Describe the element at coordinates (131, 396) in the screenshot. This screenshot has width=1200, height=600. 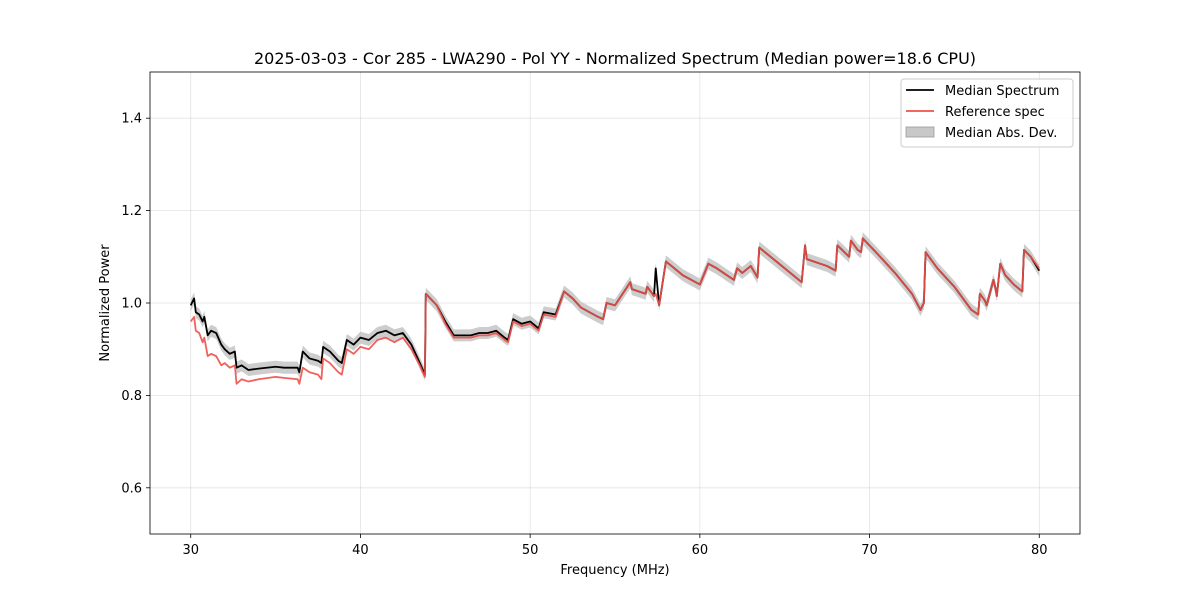
I see `y-tick-label: 0.8` at that location.